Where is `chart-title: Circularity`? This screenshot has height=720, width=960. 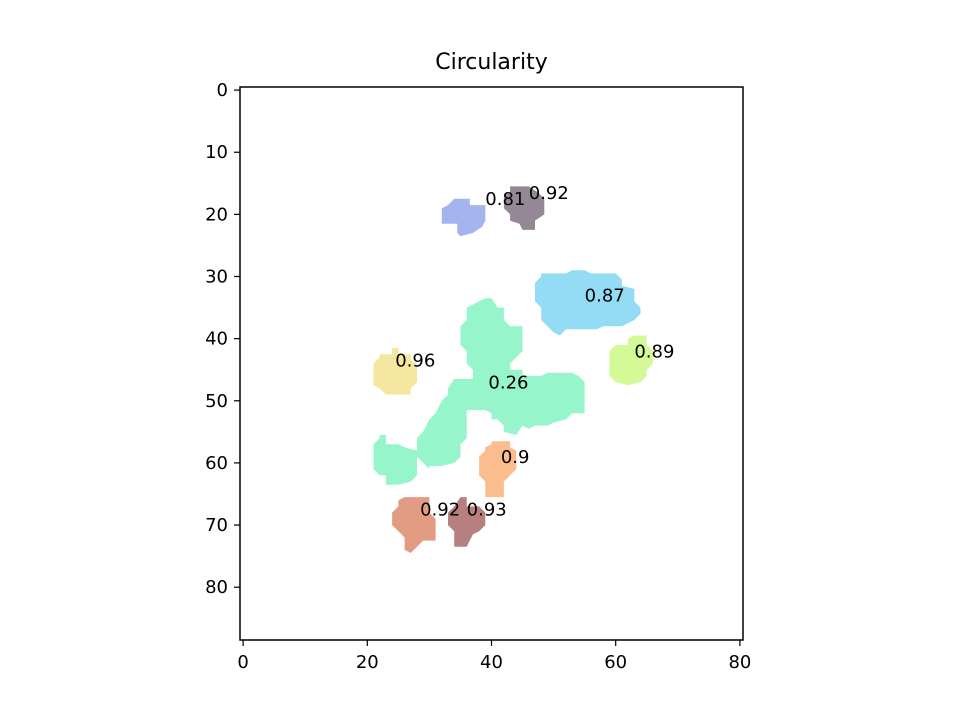
chart-title: Circularity is located at coordinates (491, 62).